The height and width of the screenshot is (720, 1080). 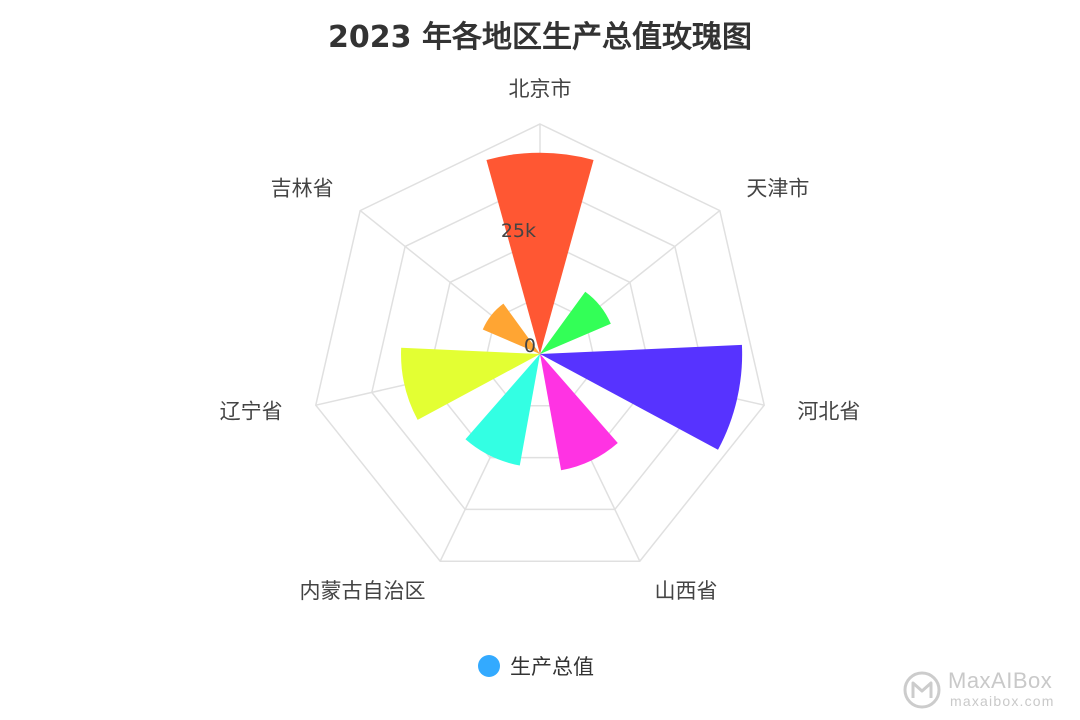 I want to click on watermark: MaxAIBox maxaibox.com, so click(x=987, y=690).